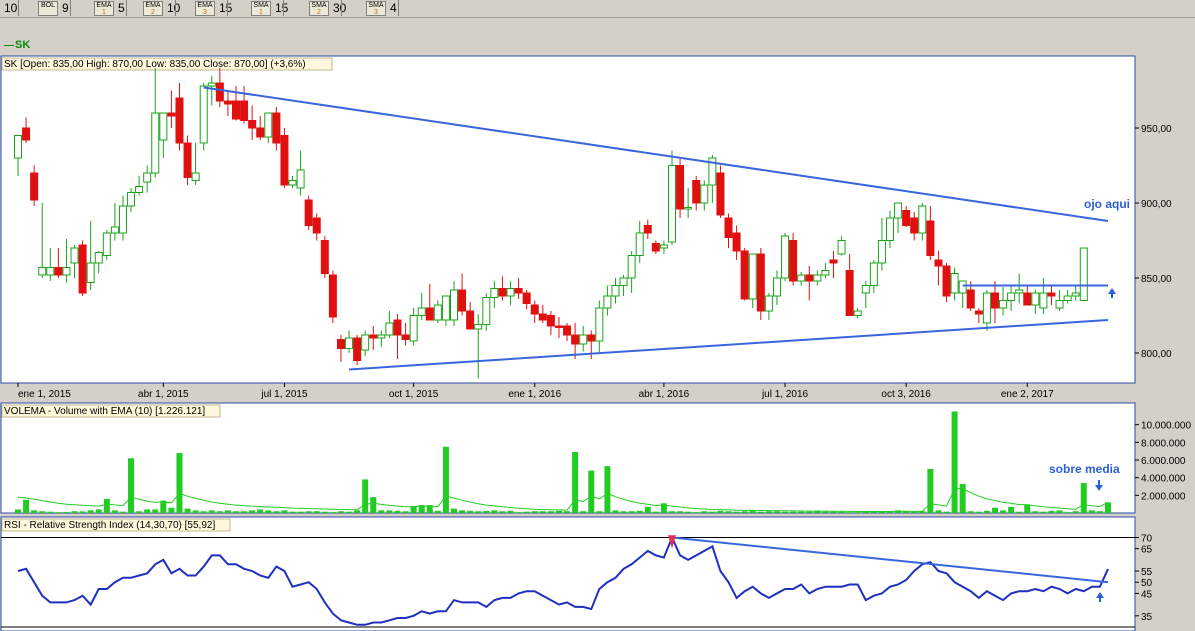 Image resolution: width=1195 pixels, height=631 pixels. I want to click on legend-symbol: SK, so click(23, 45).